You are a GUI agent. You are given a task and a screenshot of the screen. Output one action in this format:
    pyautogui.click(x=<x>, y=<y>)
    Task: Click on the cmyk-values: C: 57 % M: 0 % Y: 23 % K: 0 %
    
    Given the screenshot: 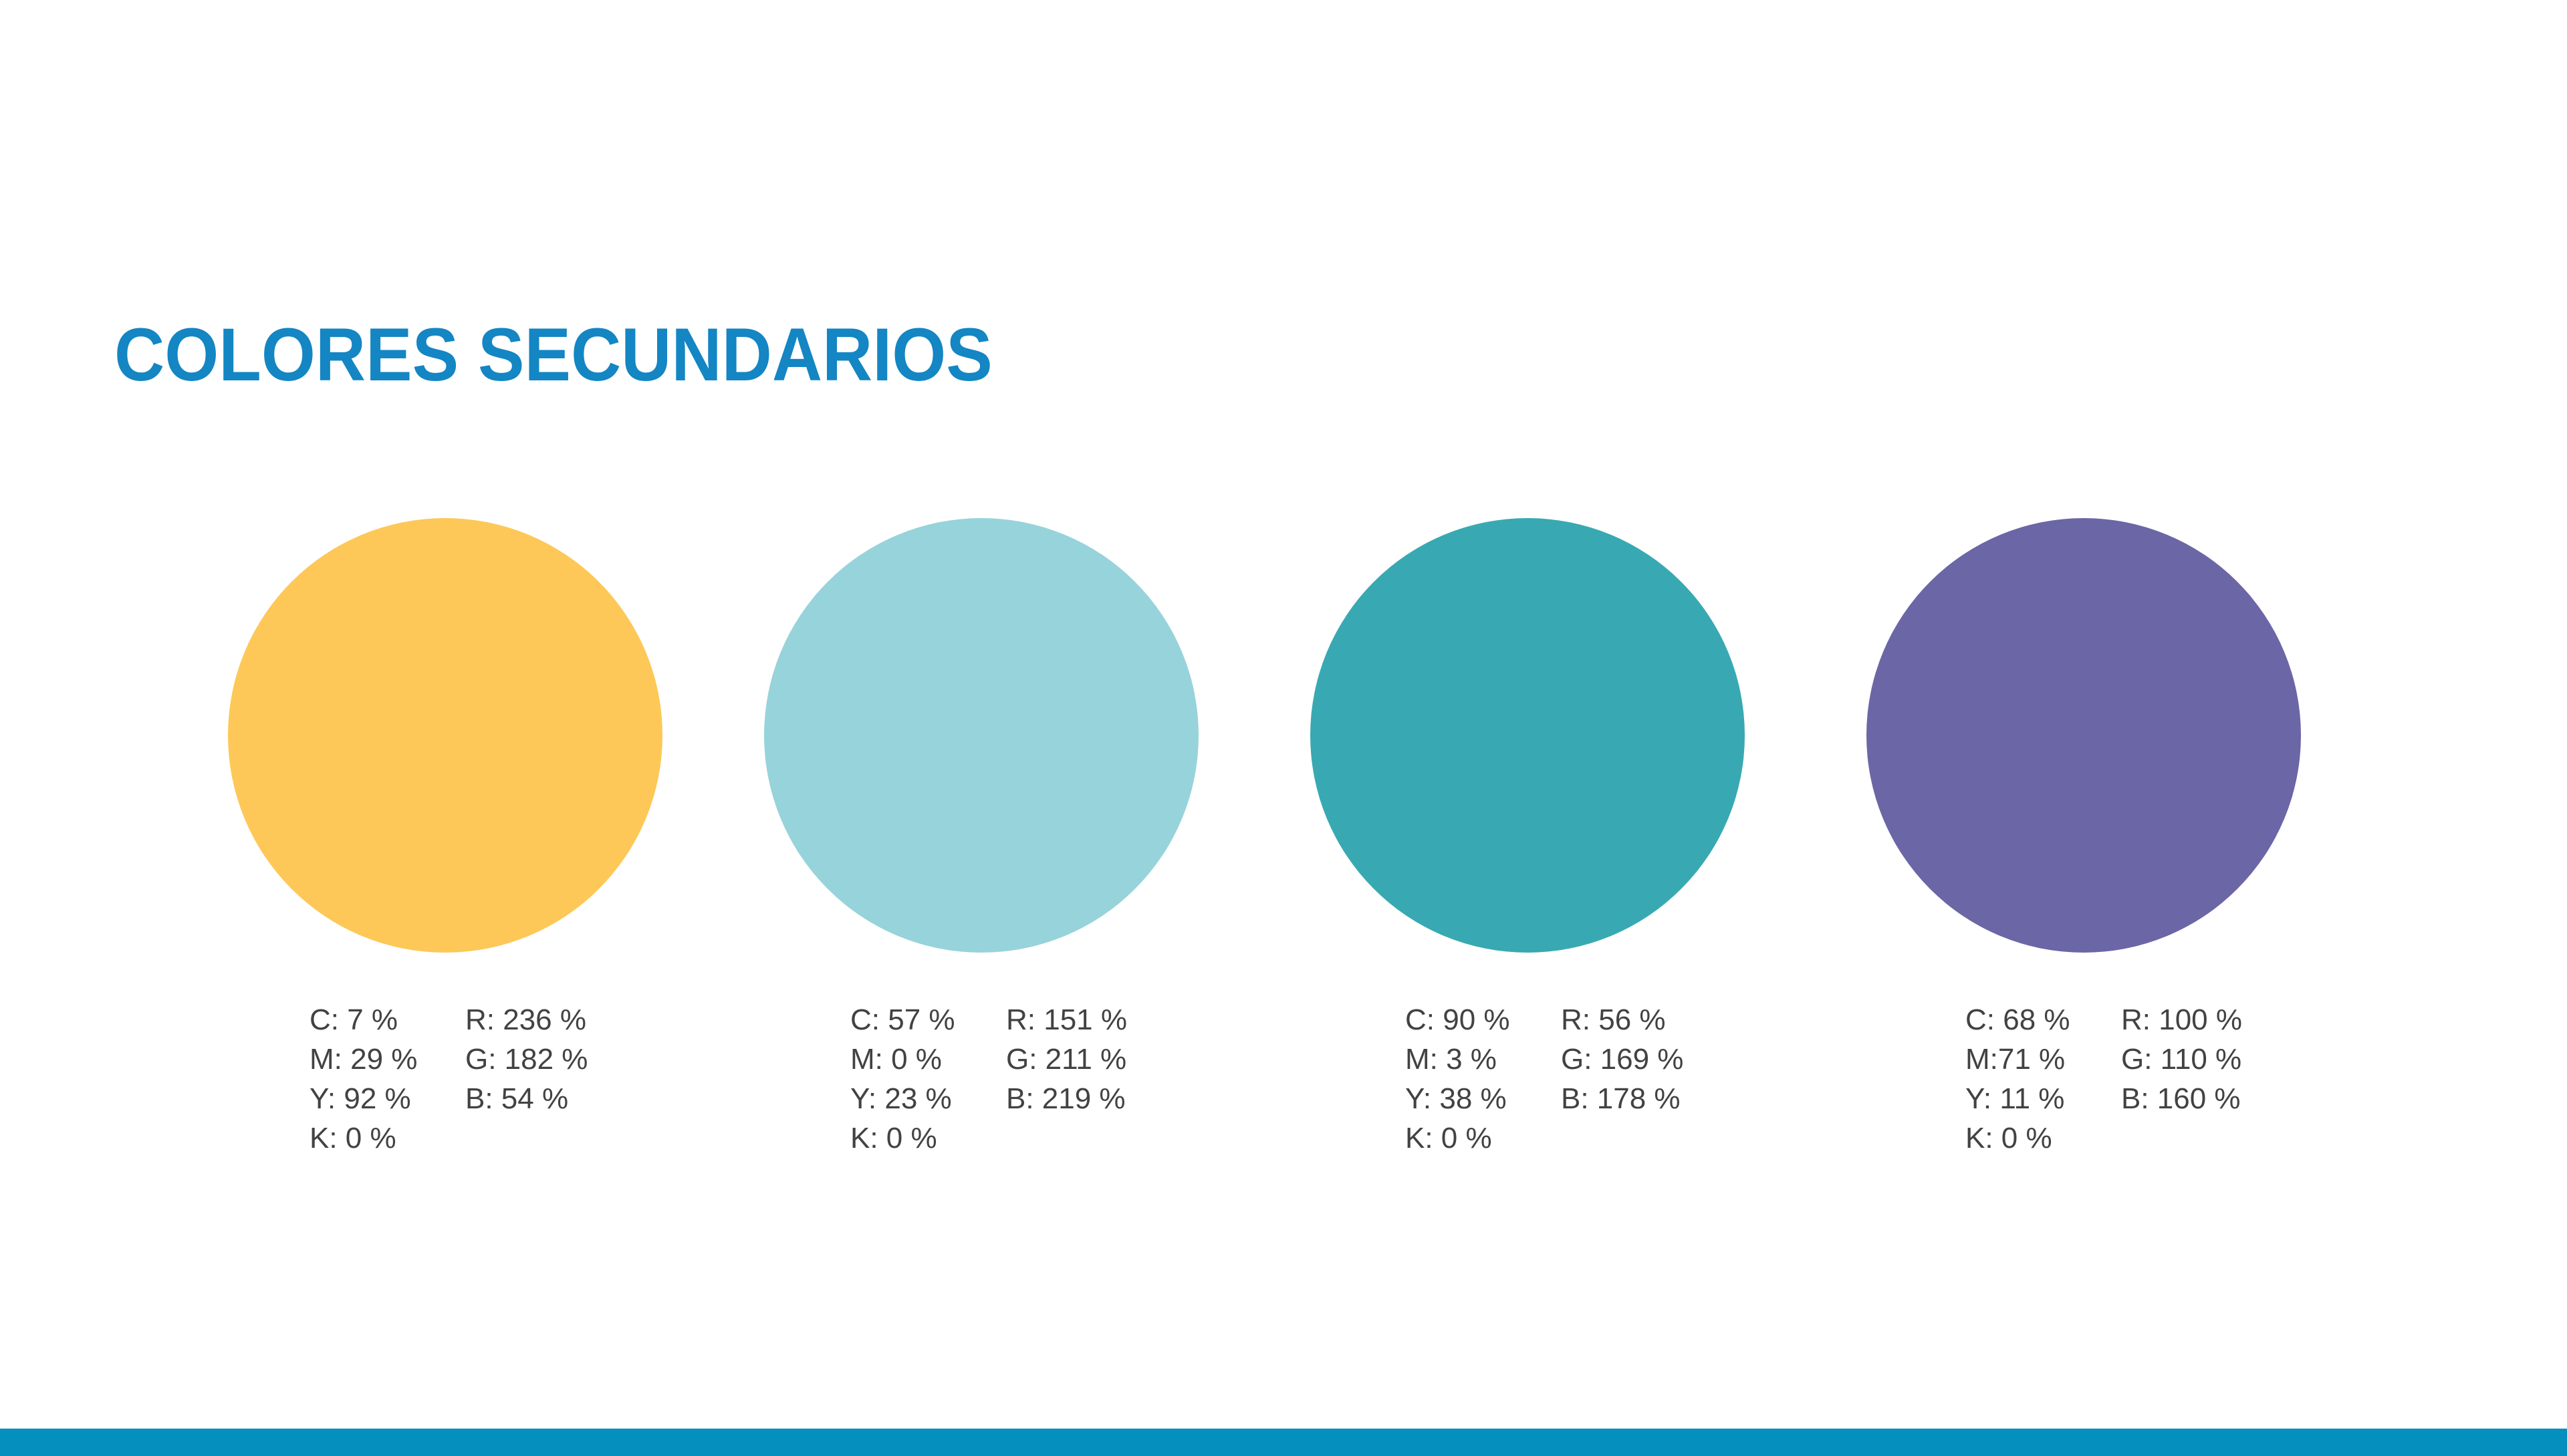 What is the action you would take?
    pyautogui.click(x=928, y=1079)
    